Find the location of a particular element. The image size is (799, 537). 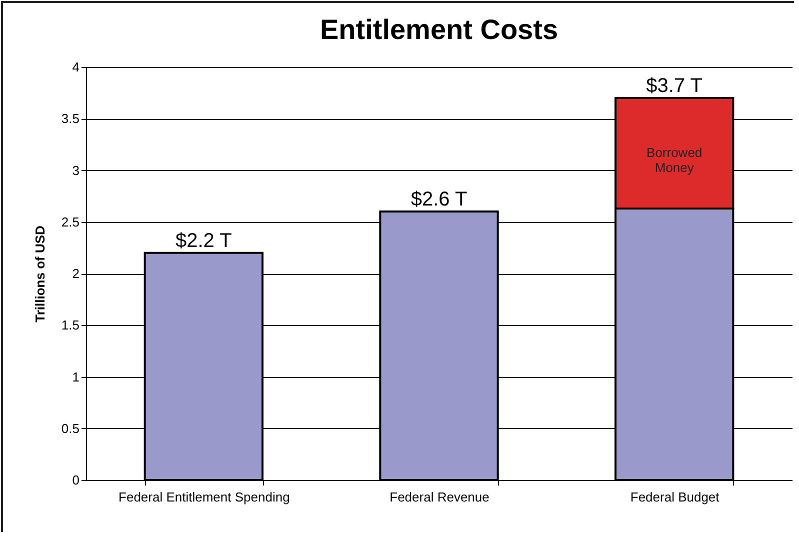

y-axis-title: Trillions of USD is located at coordinates (40, 274).